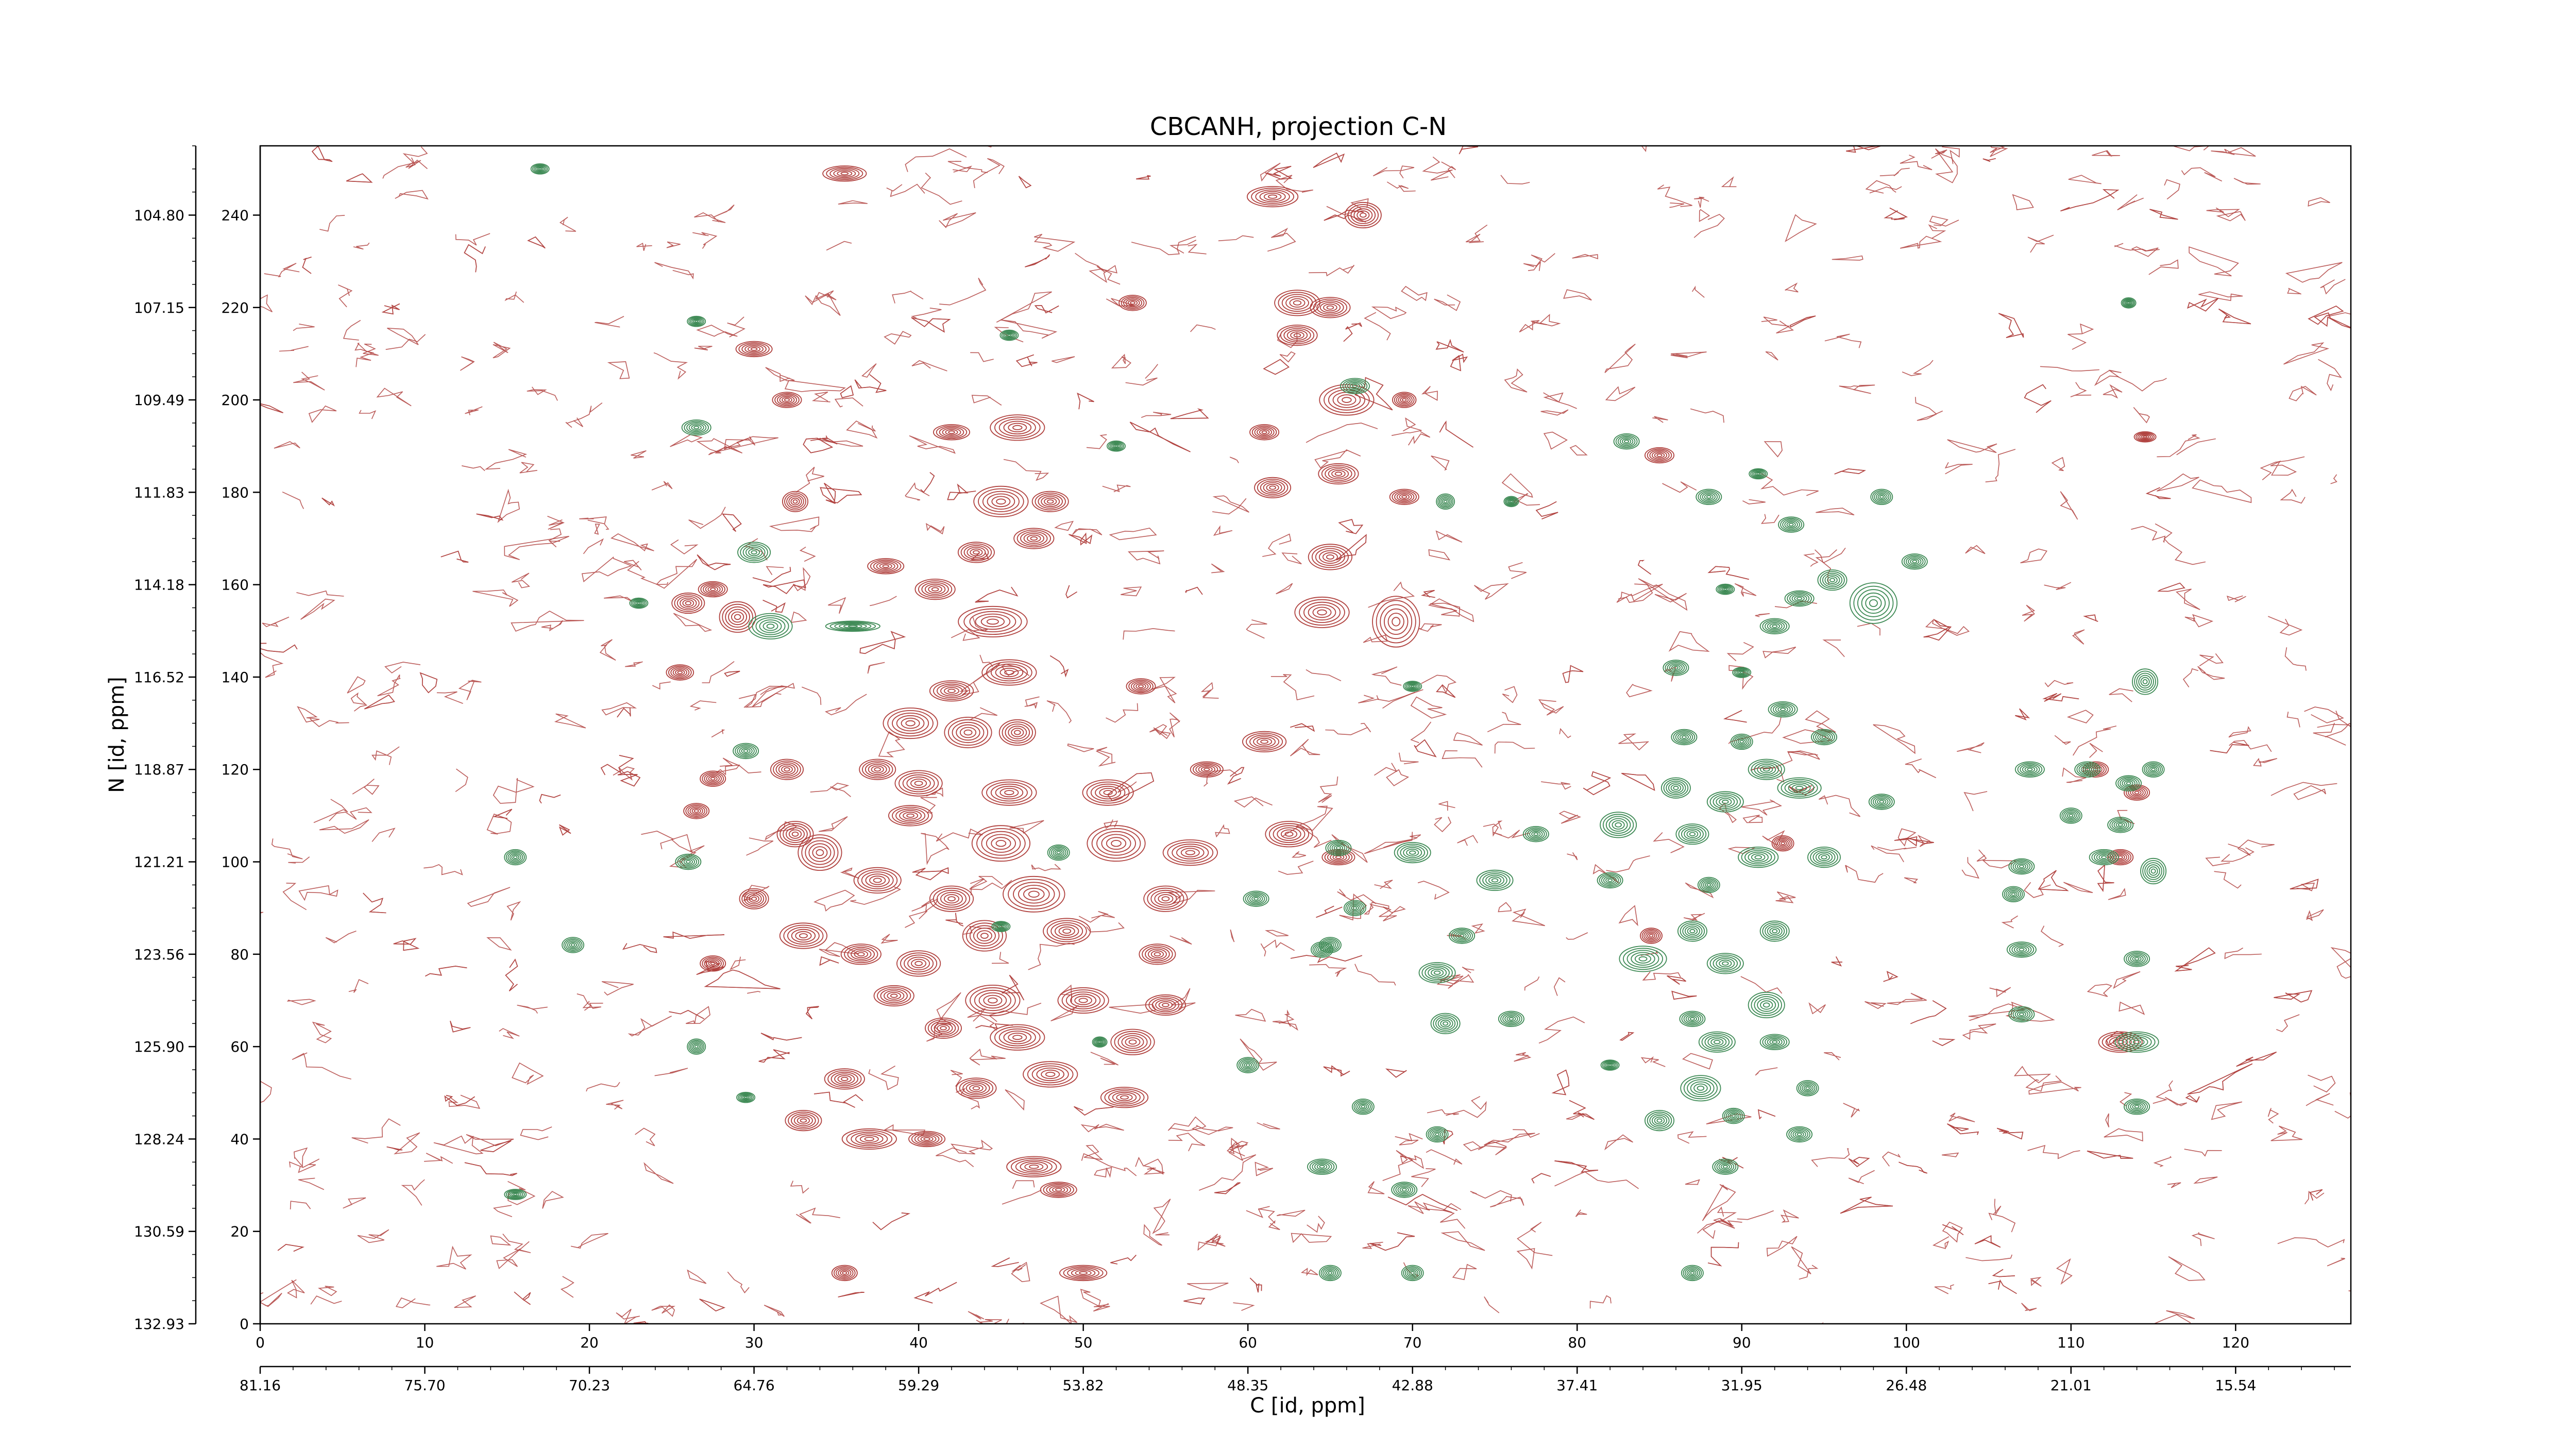 The width and height of the screenshot is (2576, 1449). What do you see at coordinates (2070, 1342) in the screenshot?
I see `x-id-tick-label: 110` at bounding box center [2070, 1342].